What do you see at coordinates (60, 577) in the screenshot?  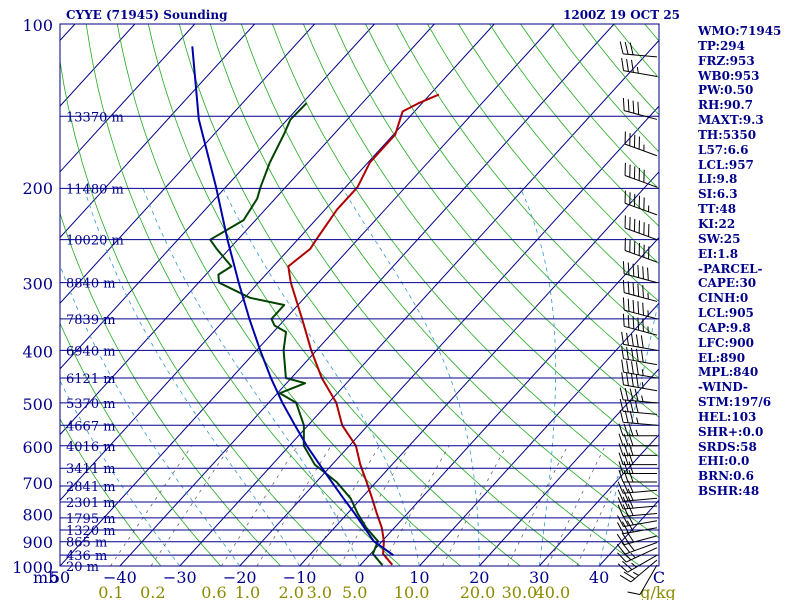 I see `temp-tick-label: 50` at bounding box center [60, 577].